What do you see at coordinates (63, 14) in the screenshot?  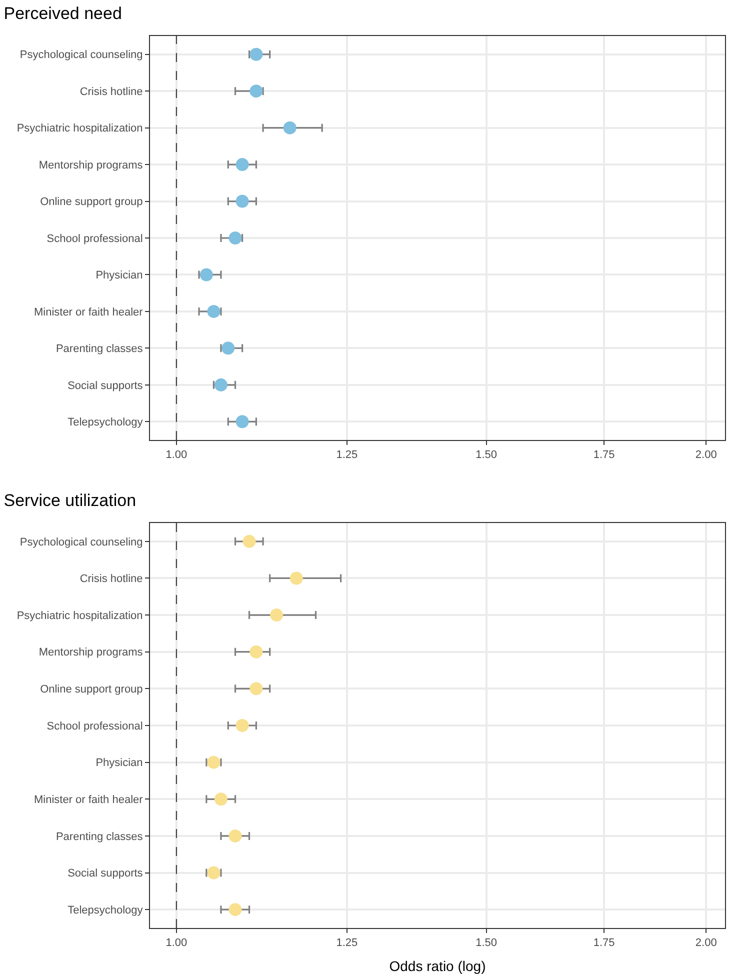 I see `chart-title: Perceived need` at bounding box center [63, 14].